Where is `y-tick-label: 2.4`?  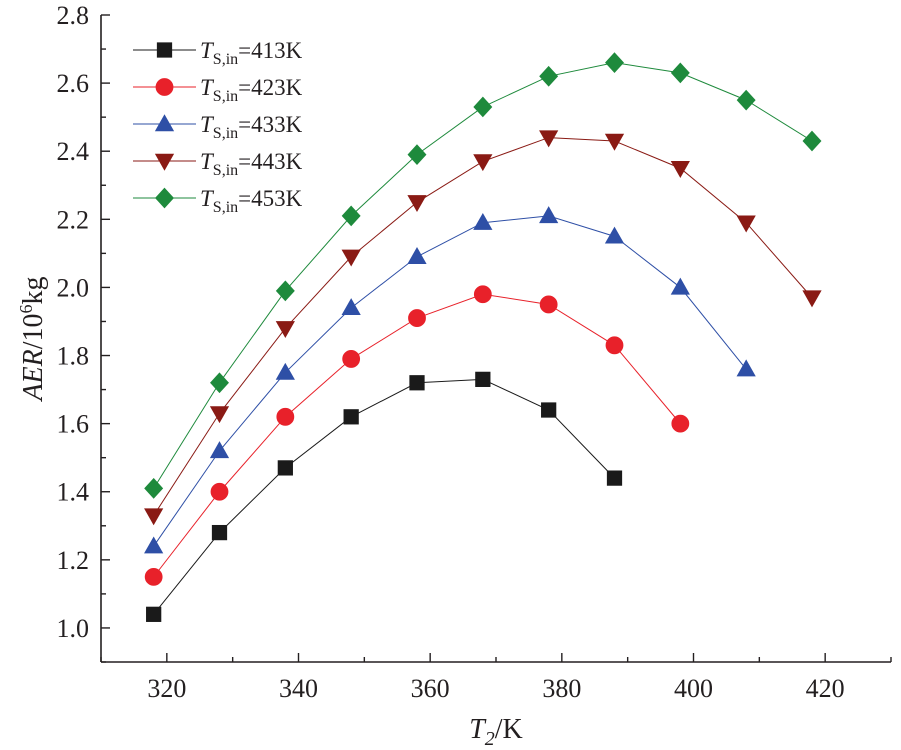 y-tick-label: 2.4 is located at coordinates (73, 151).